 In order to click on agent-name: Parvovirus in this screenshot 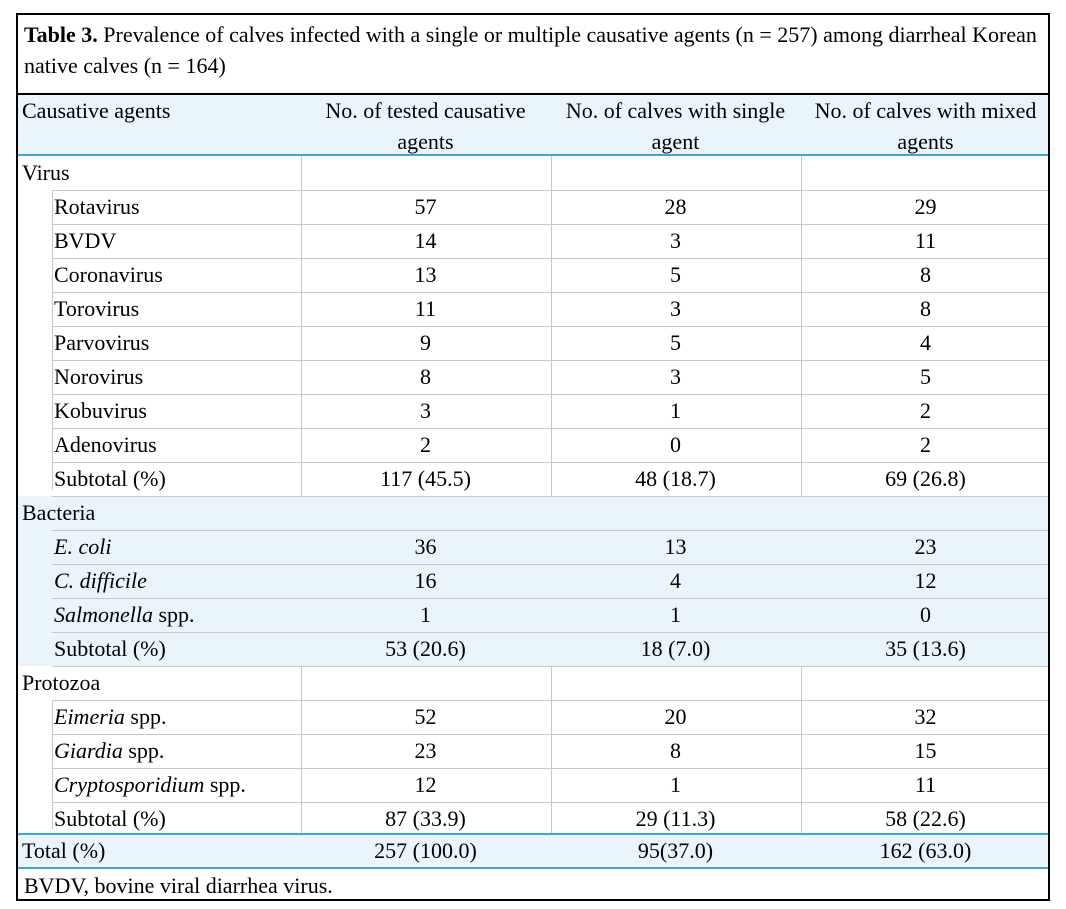, I will do `click(102, 342)`.